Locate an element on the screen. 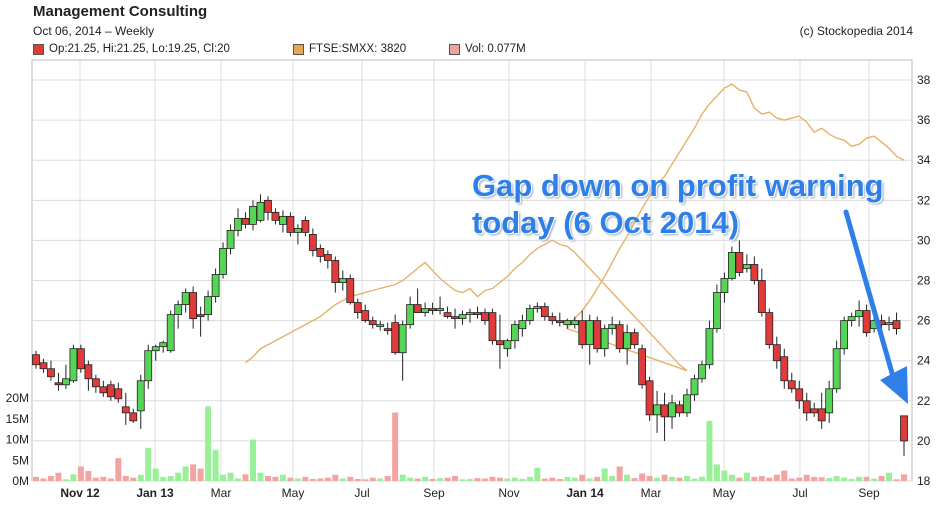 Image resolution: width=947 pixels, height=520 pixels. x-tick-label: May is located at coordinates (724, 493).